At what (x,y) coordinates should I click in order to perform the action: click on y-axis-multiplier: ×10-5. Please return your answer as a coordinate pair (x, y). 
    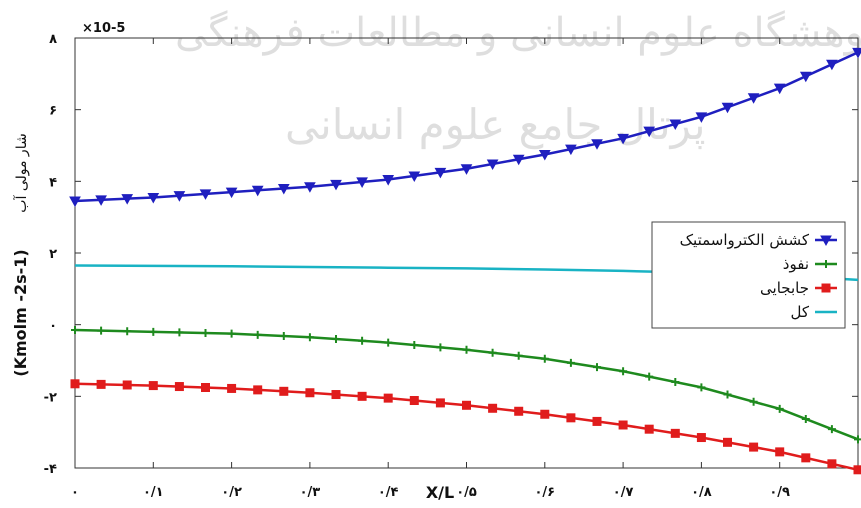
    Looking at the image, I should click on (103, 28).